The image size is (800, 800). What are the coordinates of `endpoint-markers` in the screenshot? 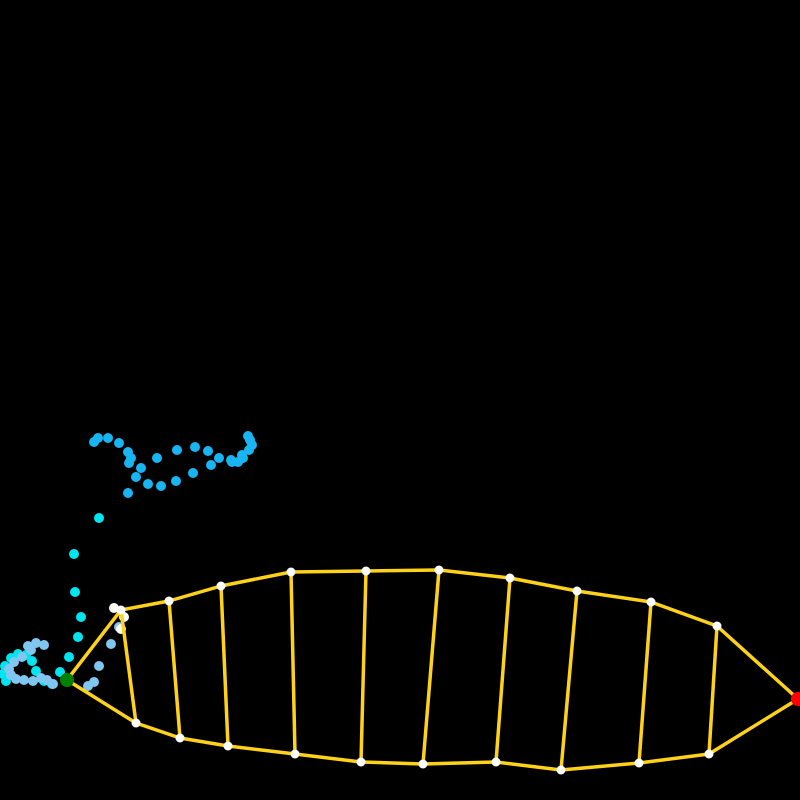 It's located at (430, 689).